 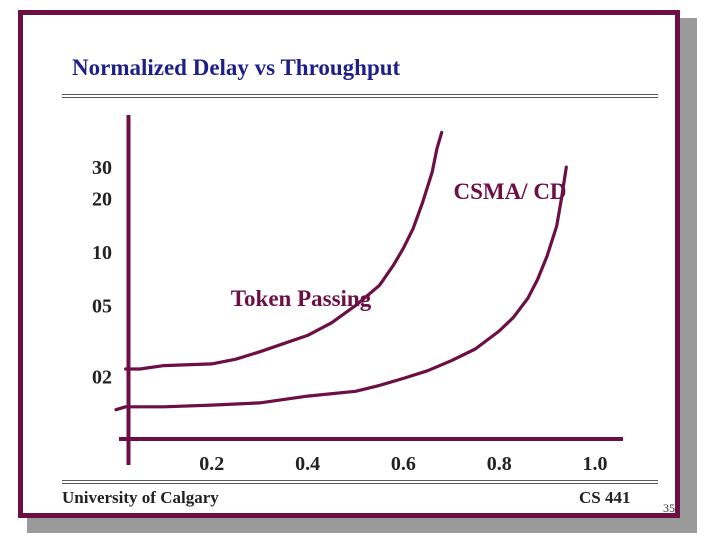 I want to click on footer-rule-top, so click(x=360, y=480).